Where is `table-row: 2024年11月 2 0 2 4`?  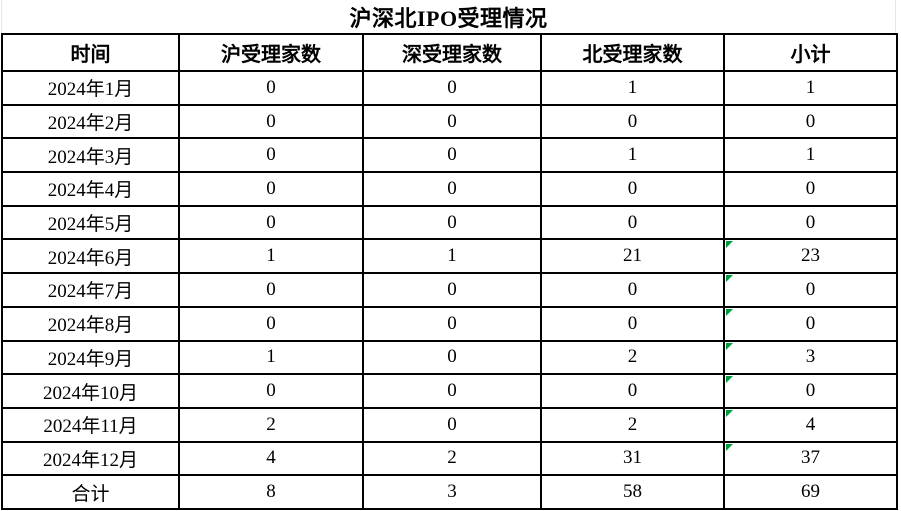
table-row: 2024年11月 2 0 2 4 is located at coordinates (449, 424).